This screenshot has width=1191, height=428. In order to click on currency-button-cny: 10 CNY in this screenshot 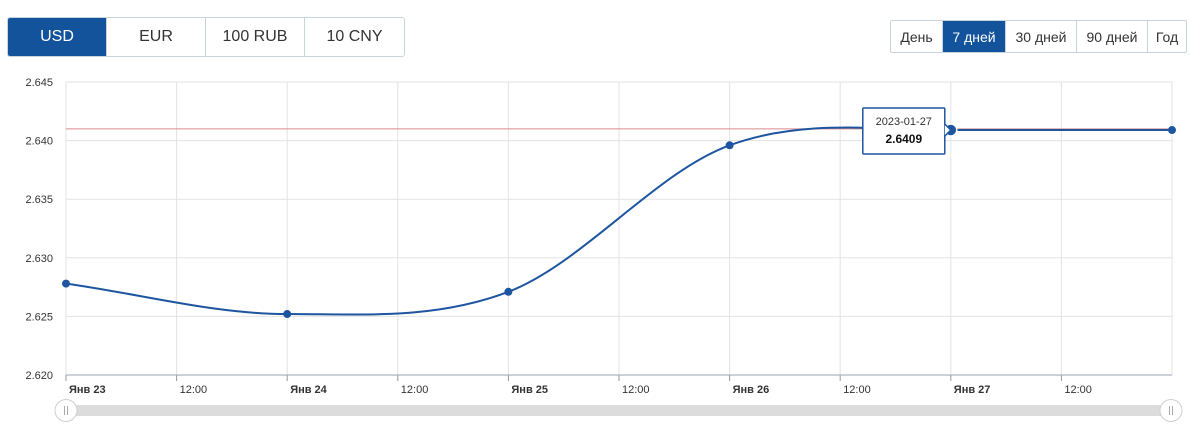, I will do `click(354, 37)`.